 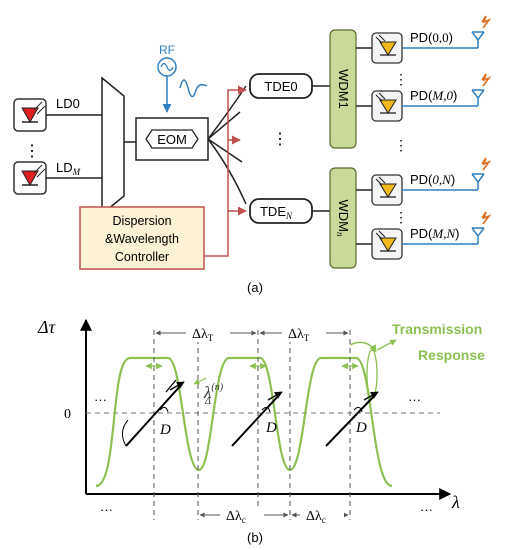 What do you see at coordinates (141, 221) in the screenshot?
I see `controller-line-1: Dispersion` at bounding box center [141, 221].